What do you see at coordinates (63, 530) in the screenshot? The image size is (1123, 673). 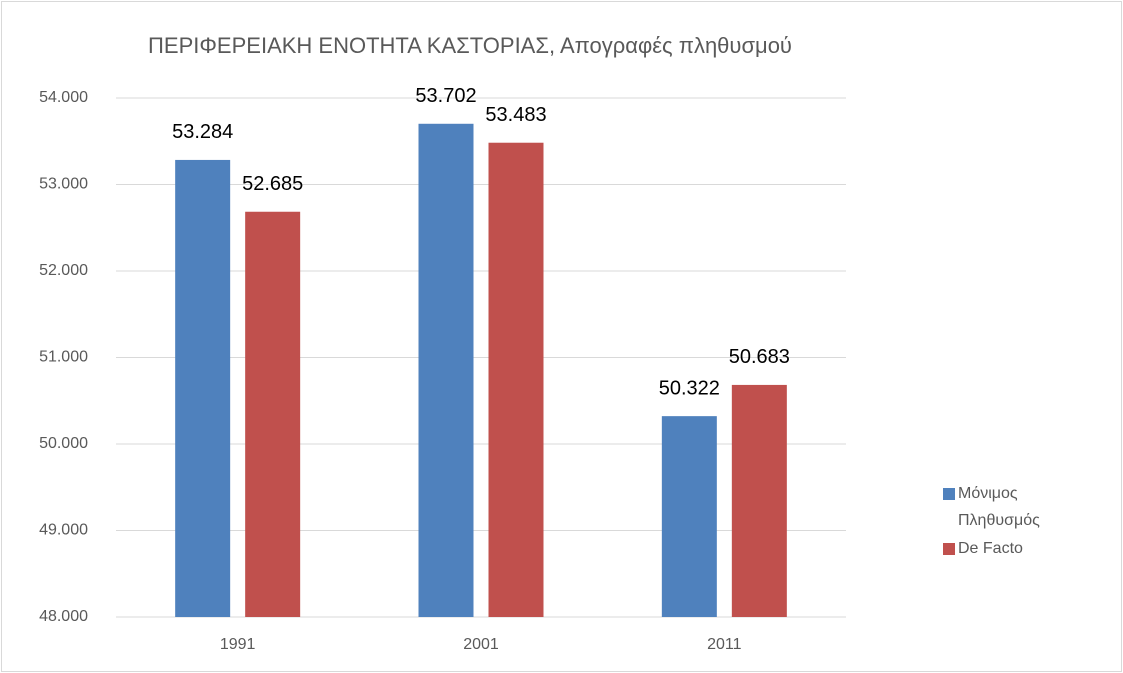 I see `y-tick-label: 49.000` at bounding box center [63, 530].